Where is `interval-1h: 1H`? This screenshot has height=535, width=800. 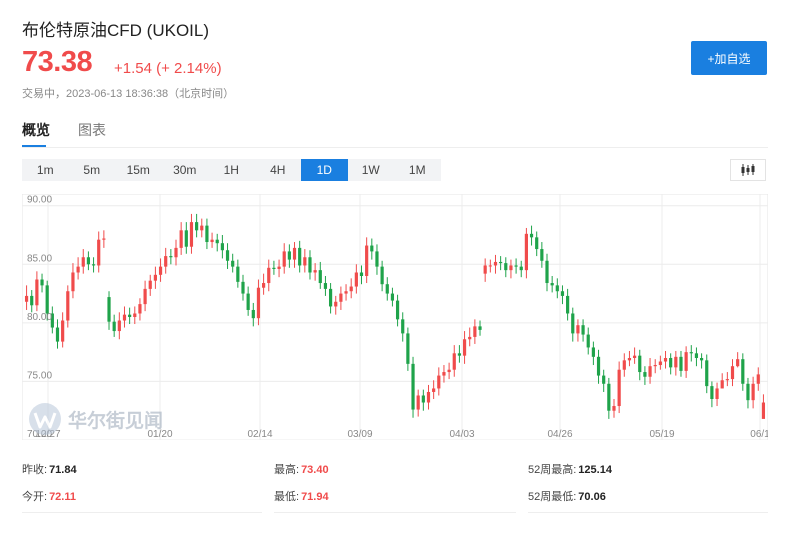
interval-1h: 1H is located at coordinates (231, 170).